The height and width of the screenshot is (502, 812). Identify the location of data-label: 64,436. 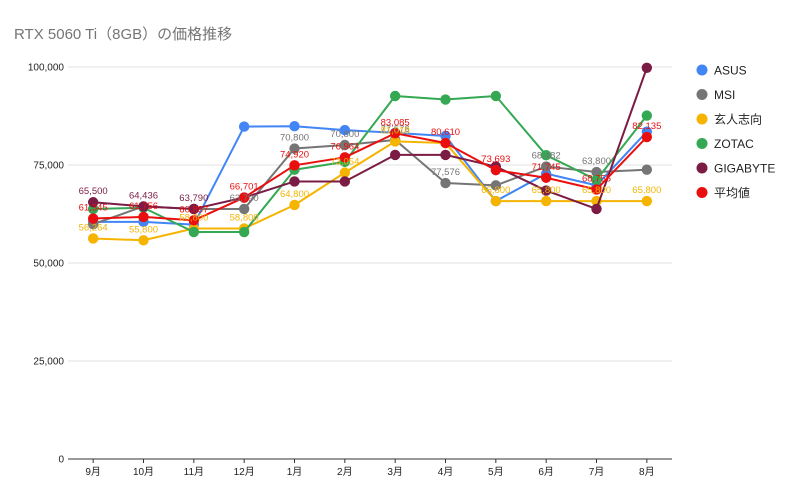
(143, 195).